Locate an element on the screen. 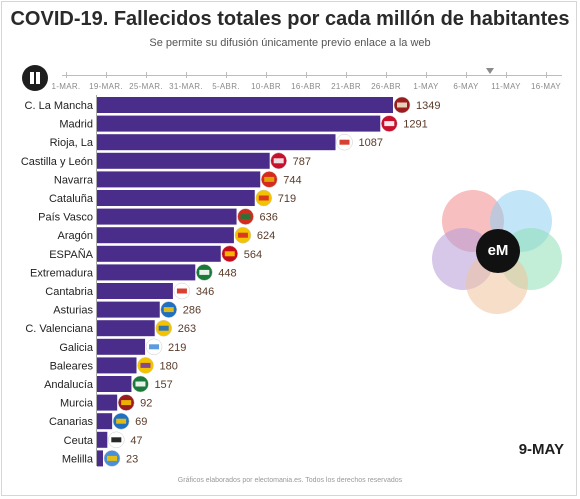 The image size is (580, 499). timeline-tick-label: 26-ABR is located at coordinates (386, 86).